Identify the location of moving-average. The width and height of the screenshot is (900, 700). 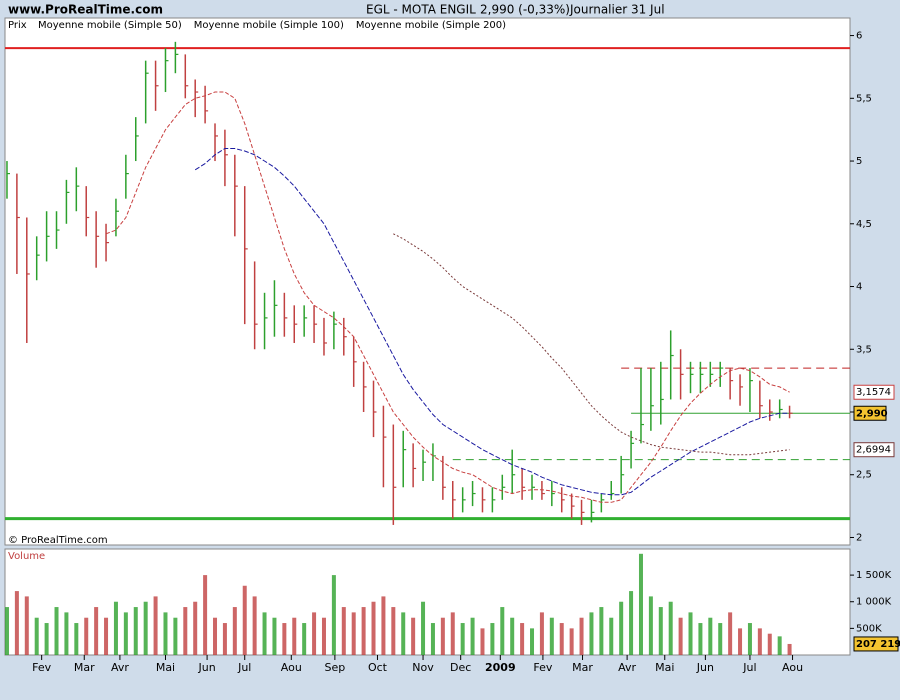
(591, 344).